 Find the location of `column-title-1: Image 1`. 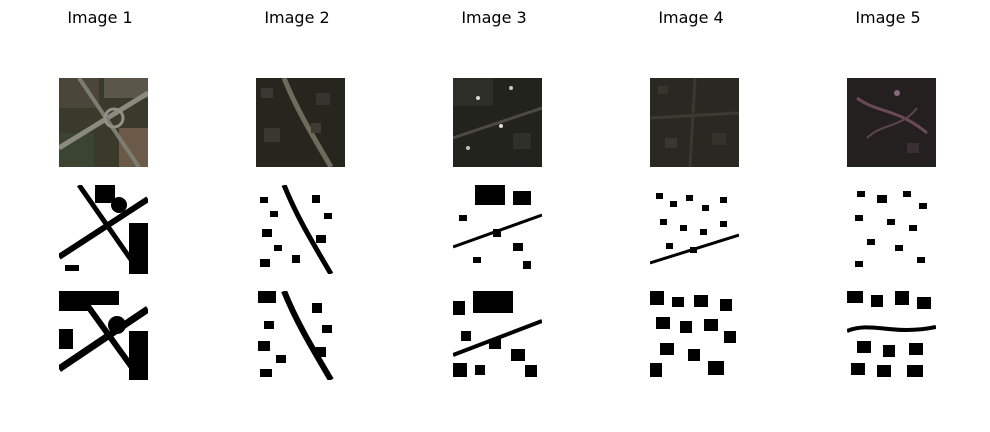

column-title-1: Image 1 is located at coordinates (100, 17).